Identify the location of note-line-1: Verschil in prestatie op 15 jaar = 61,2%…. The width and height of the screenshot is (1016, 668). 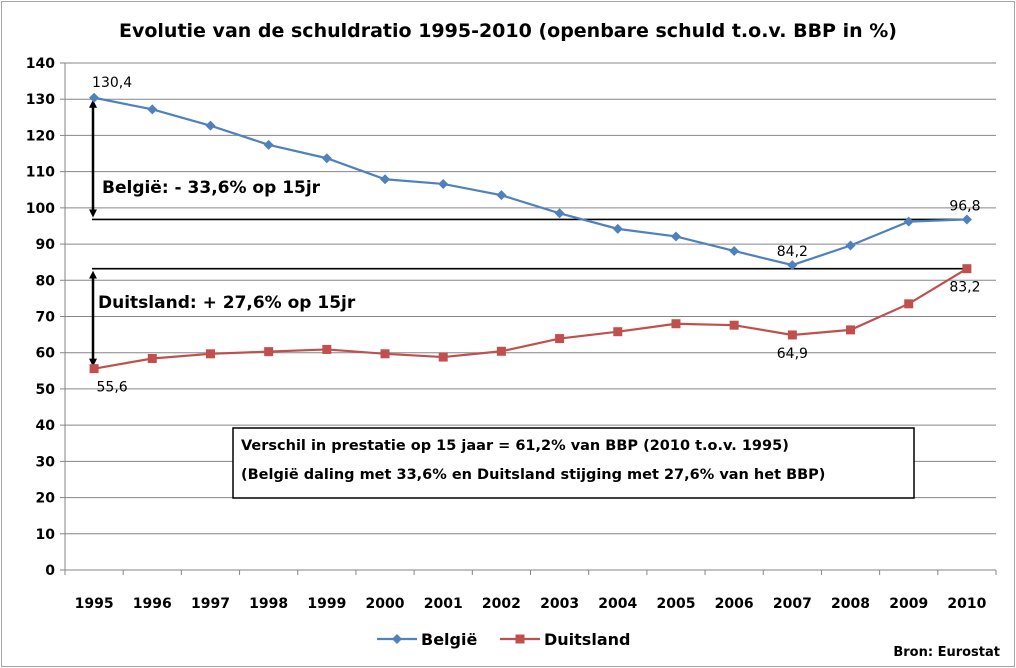
(515, 446).